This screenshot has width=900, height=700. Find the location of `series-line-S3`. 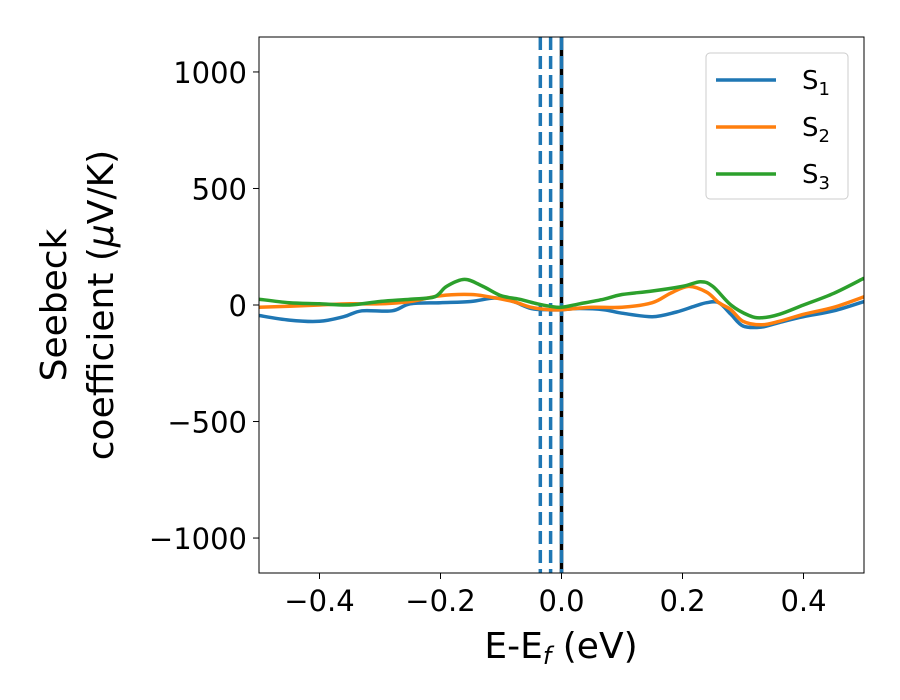

series-line-S3 is located at coordinates (561, 298).